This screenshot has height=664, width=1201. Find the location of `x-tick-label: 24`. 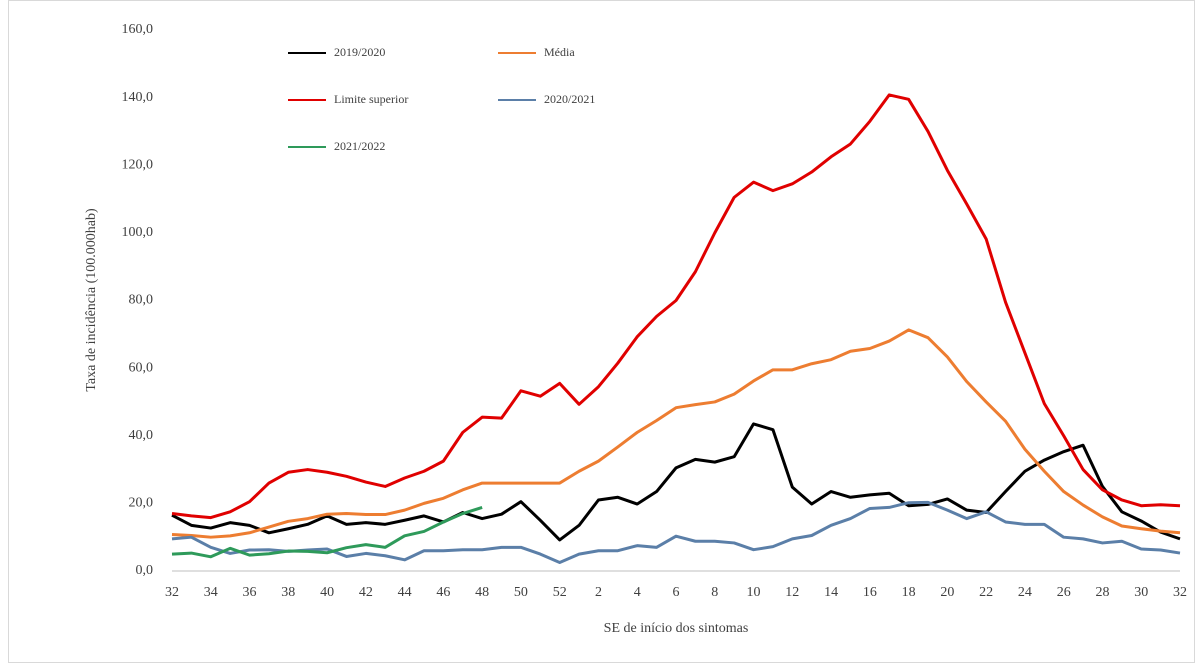

x-tick-label: 24 is located at coordinates (1025, 592).